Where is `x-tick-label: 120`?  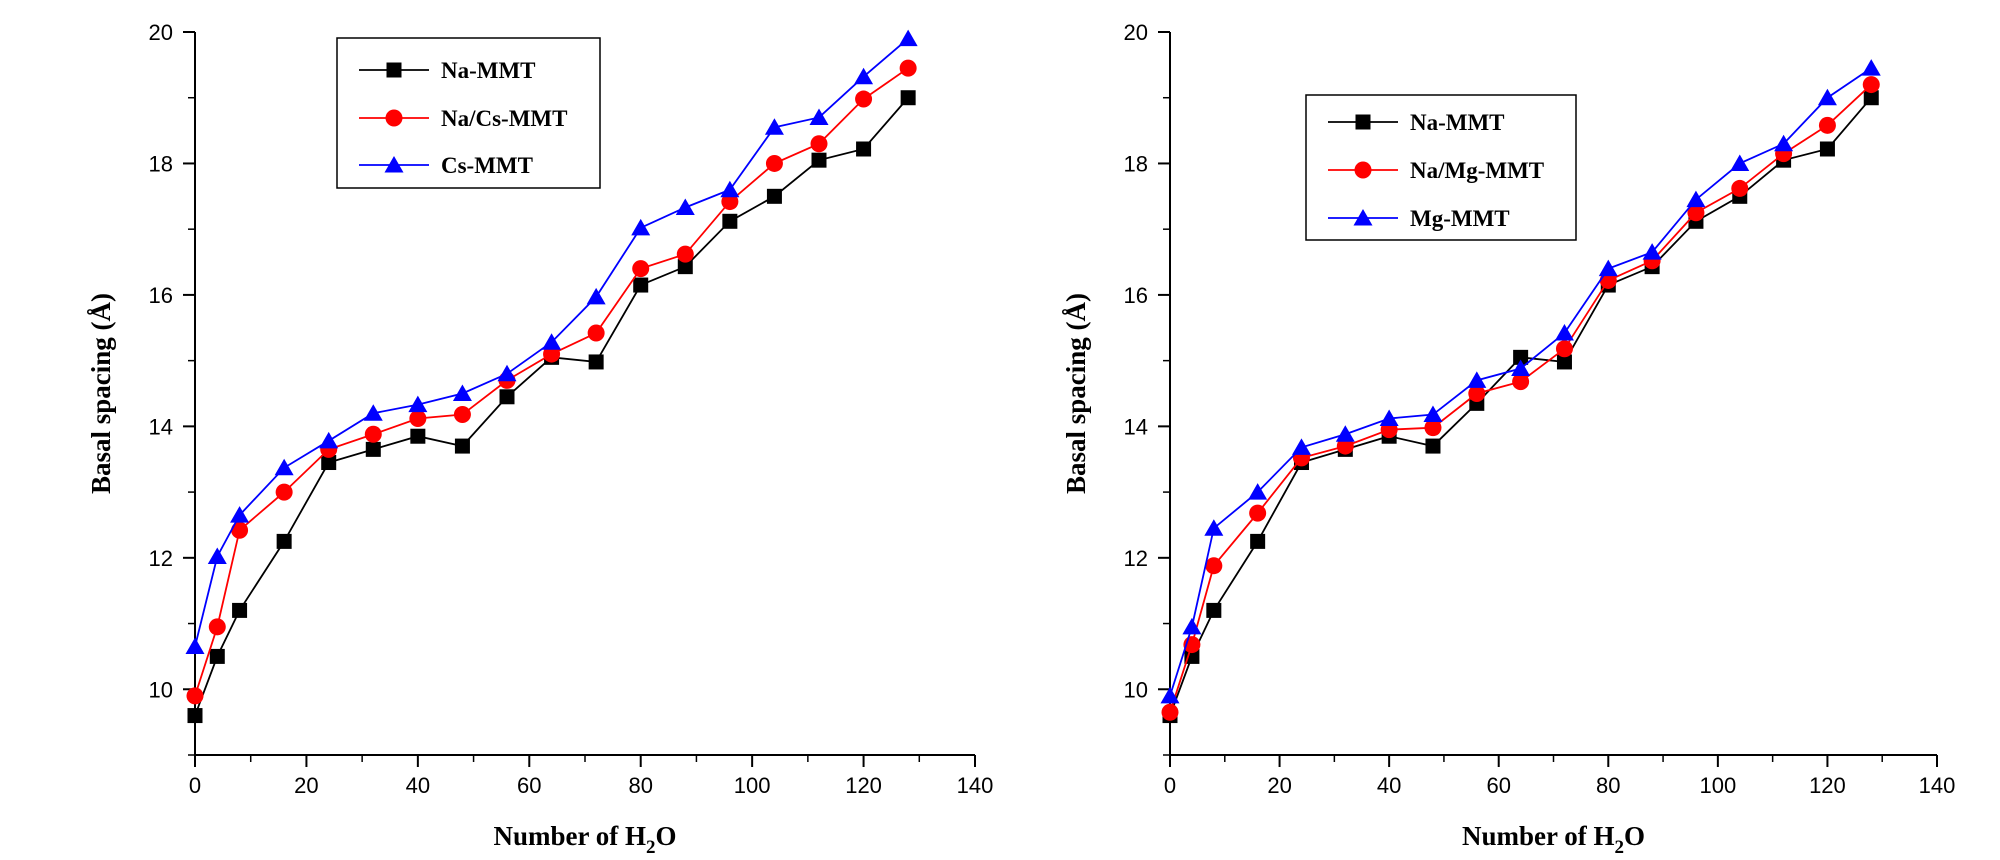
x-tick-label: 120 is located at coordinates (1827, 785).